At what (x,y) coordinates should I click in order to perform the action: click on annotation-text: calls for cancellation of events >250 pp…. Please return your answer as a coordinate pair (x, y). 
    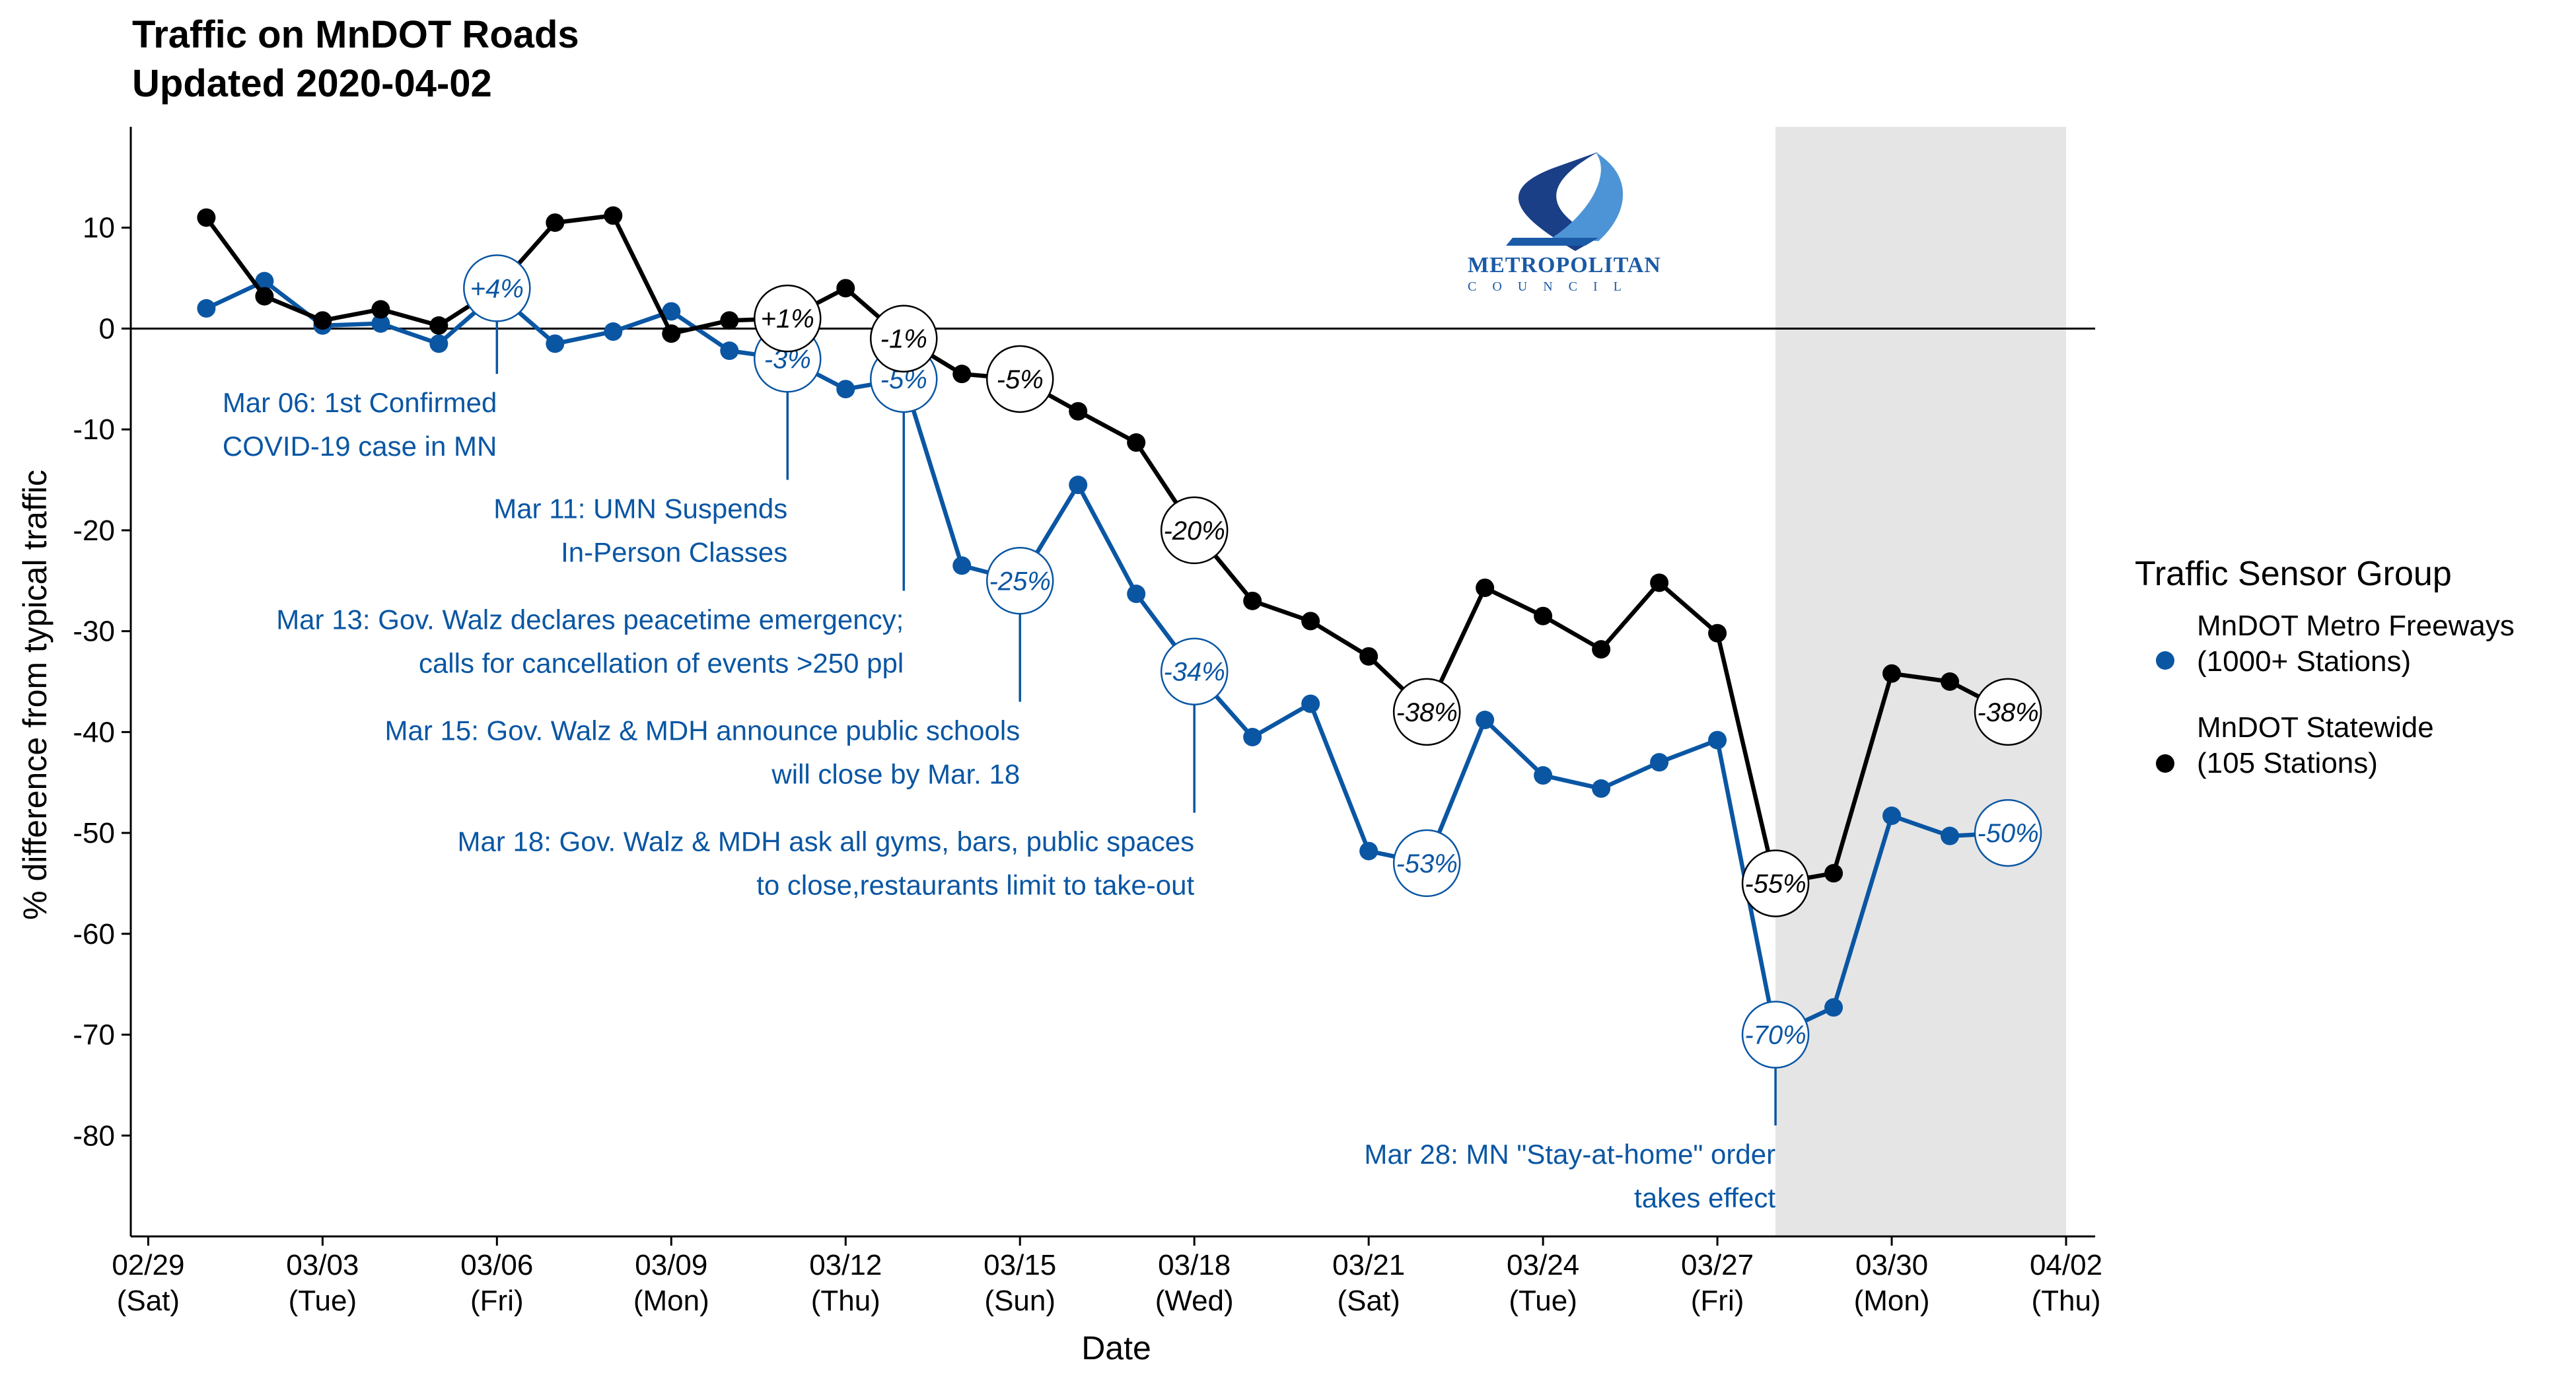
    Looking at the image, I should click on (661, 663).